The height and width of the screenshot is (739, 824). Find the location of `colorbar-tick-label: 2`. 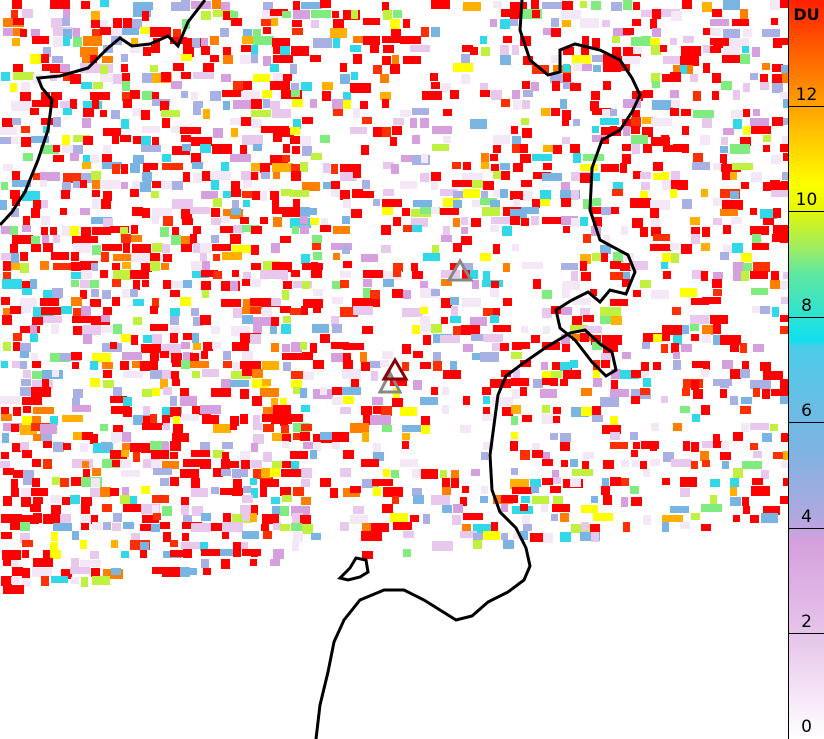

colorbar-tick-label: 2 is located at coordinates (806, 622).